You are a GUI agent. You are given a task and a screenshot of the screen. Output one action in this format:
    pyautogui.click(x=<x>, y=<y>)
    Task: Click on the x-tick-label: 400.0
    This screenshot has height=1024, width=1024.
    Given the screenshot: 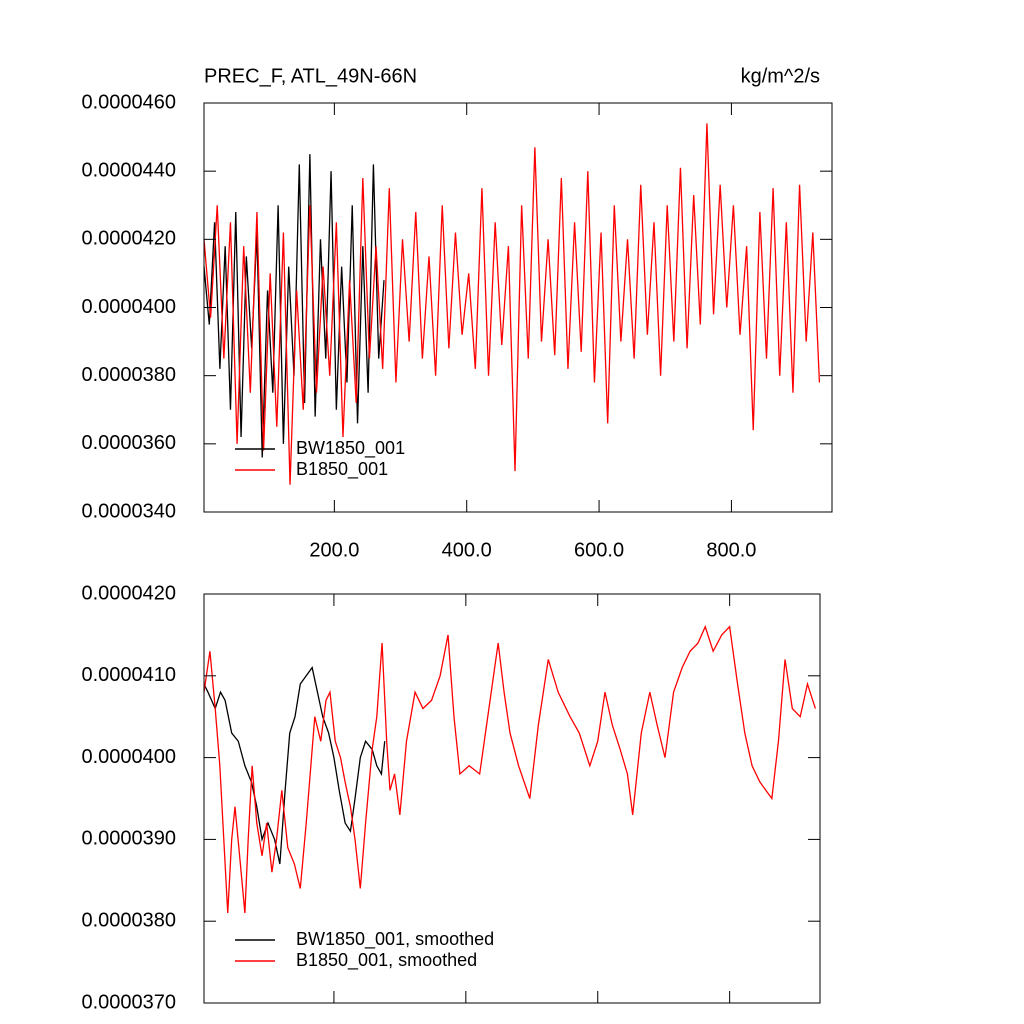 What is the action you would take?
    pyautogui.click(x=467, y=550)
    